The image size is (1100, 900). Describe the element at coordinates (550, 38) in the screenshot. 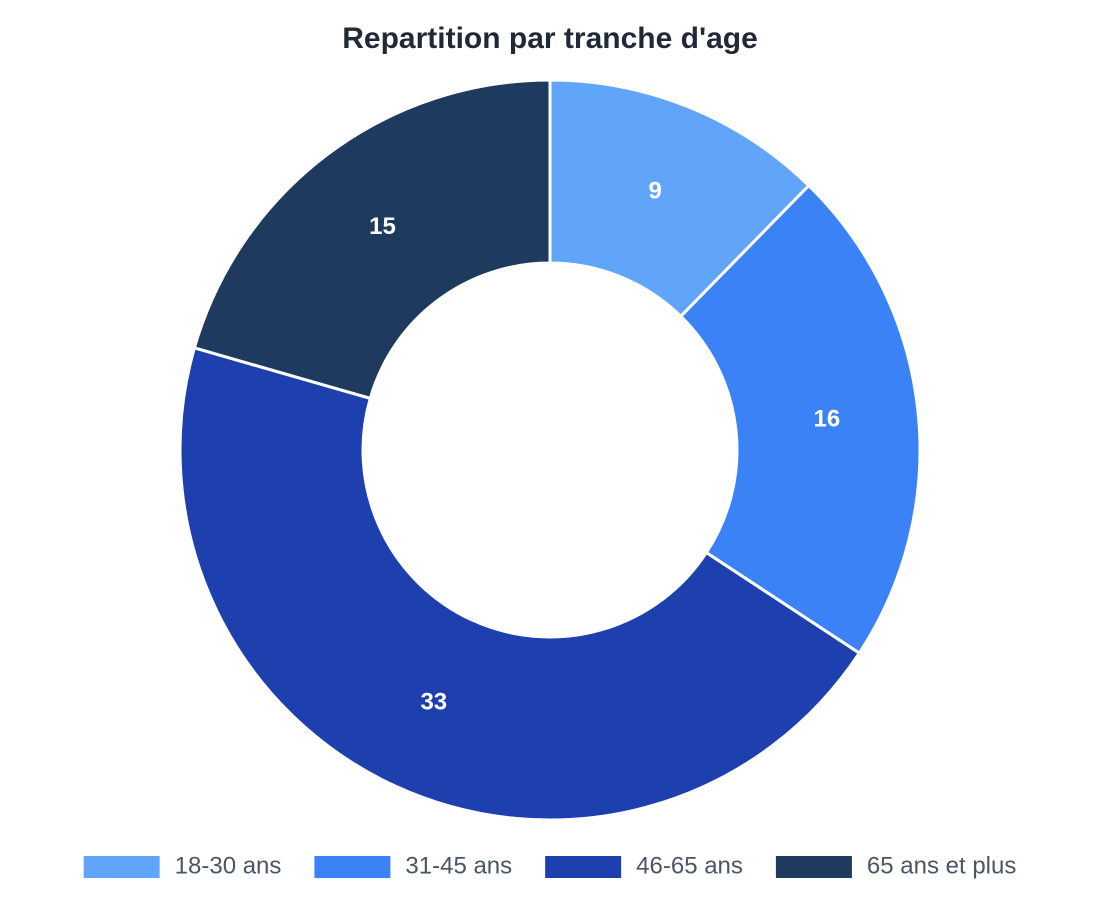

I see `chart-title: Repartition par tranche d'age` at that location.